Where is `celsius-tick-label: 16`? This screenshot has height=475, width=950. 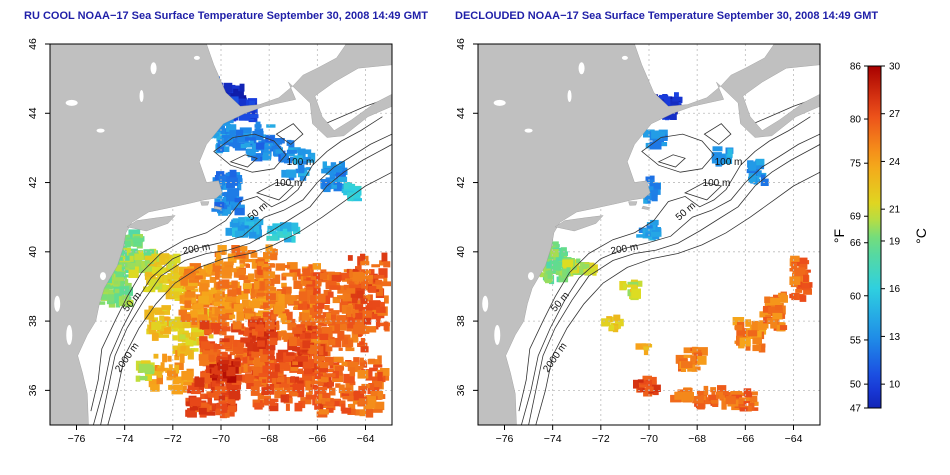
celsius-tick-label: 16 is located at coordinates (895, 289).